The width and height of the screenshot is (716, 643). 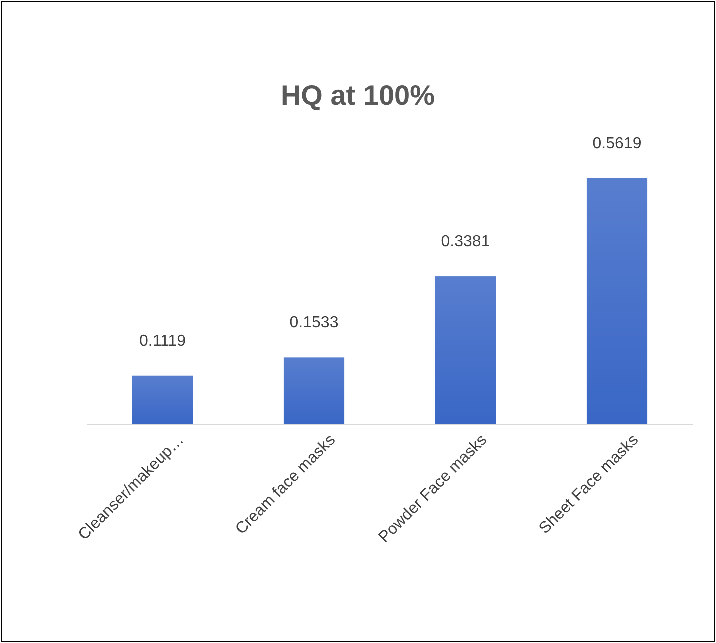 What do you see at coordinates (314, 323) in the screenshot?
I see `data-label: 0.1533` at bounding box center [314, 323].